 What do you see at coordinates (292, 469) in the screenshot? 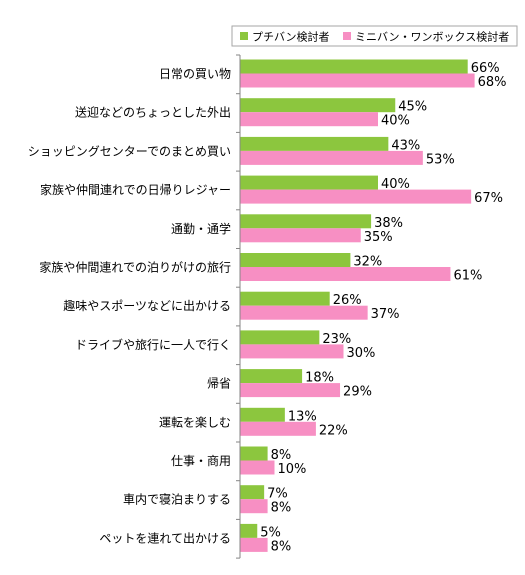
I see `value-label: 10%` at bounding box center [292, 469].